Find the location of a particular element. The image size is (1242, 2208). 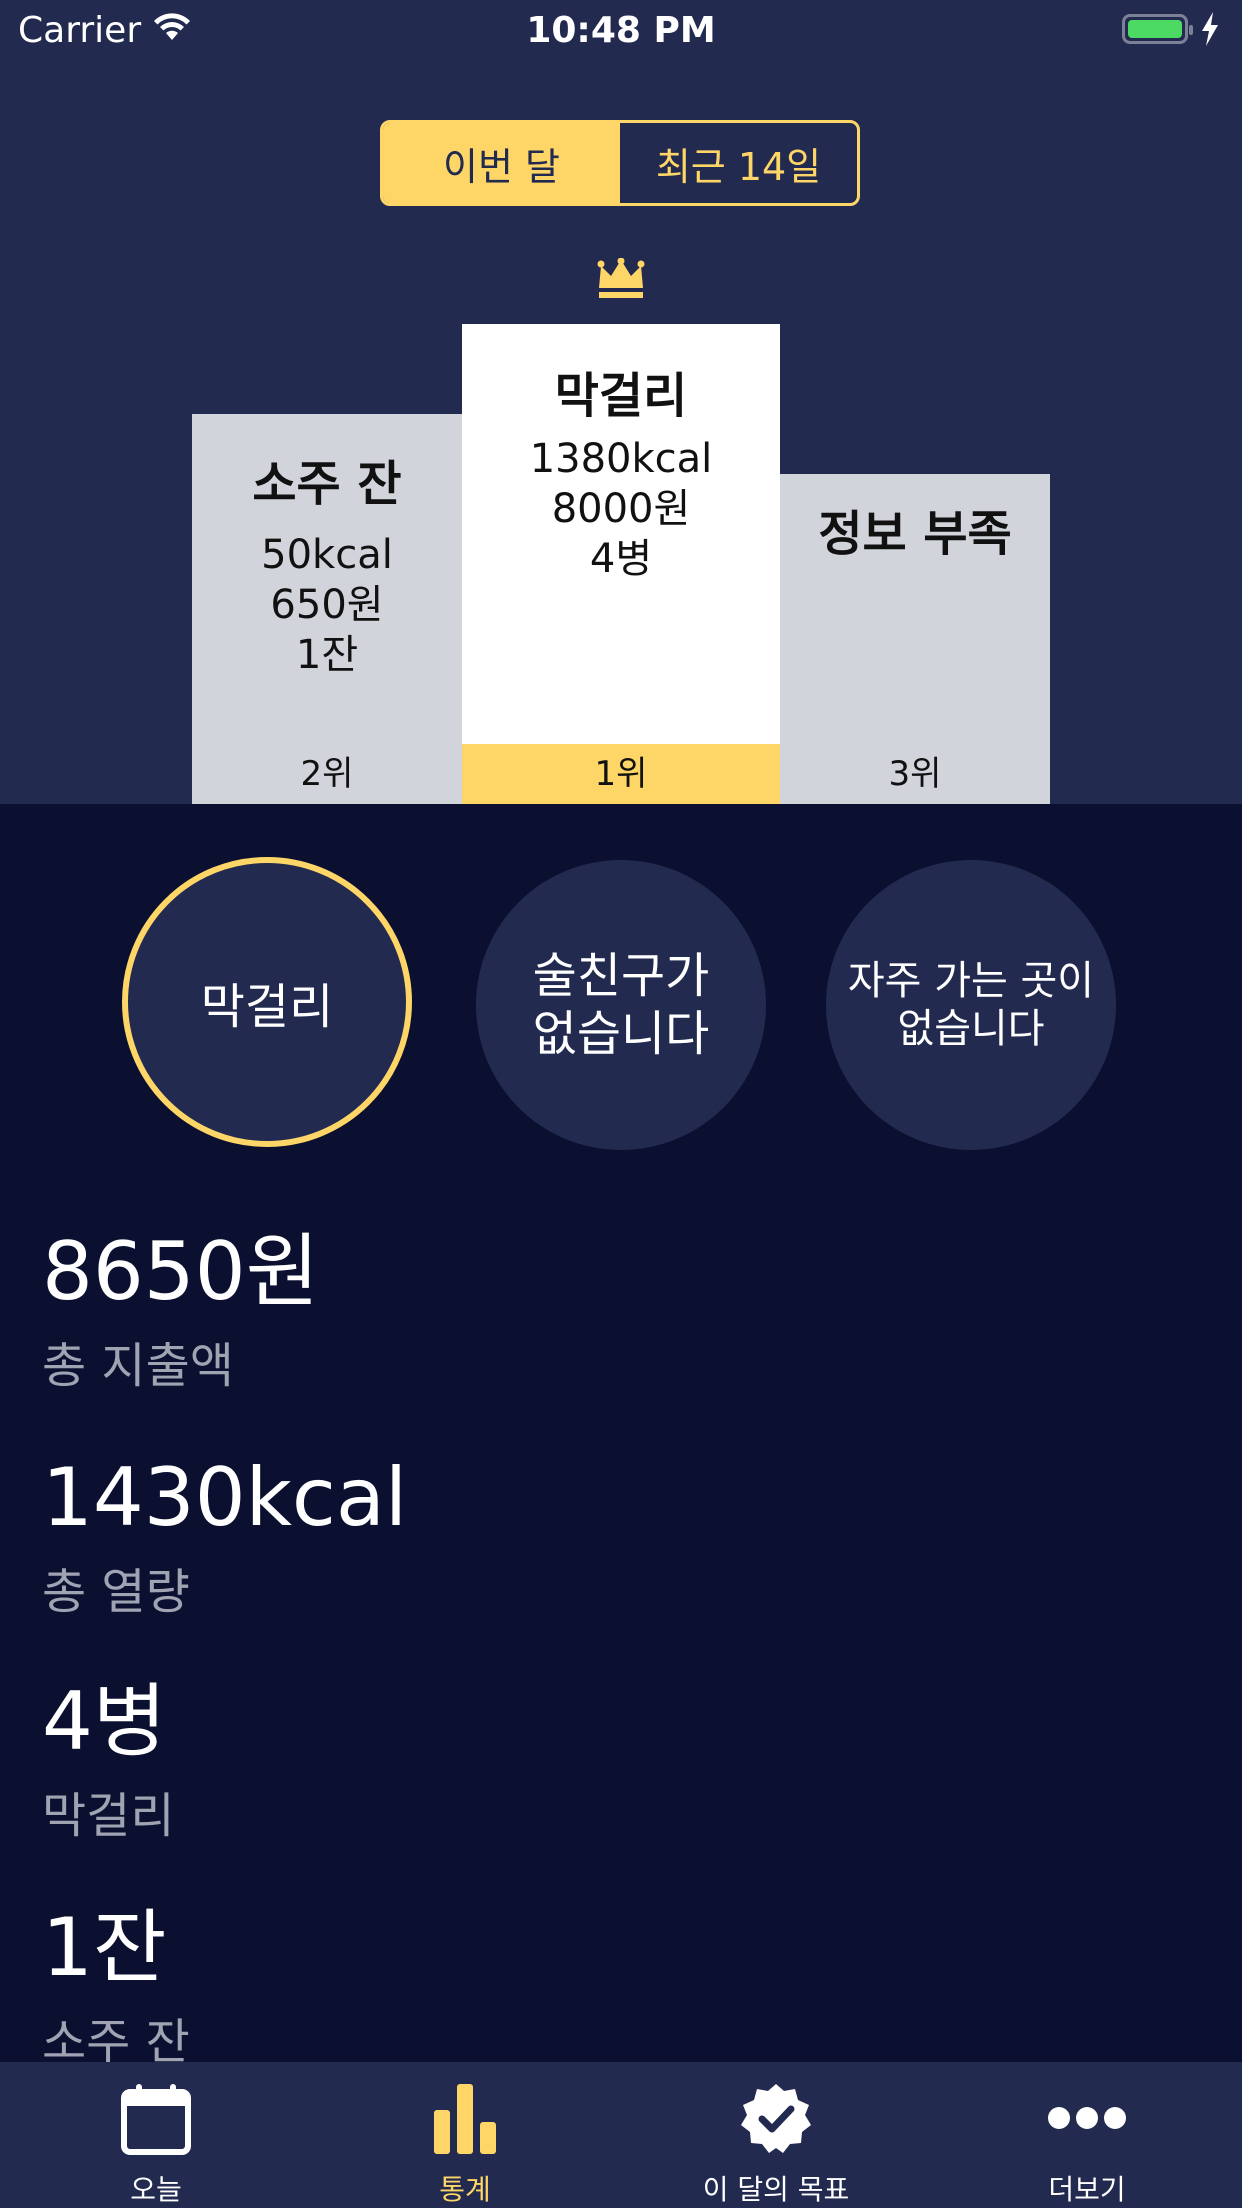

stat-total-spending: 8650원 총 지출액 is located at coordinates (180, 1310).